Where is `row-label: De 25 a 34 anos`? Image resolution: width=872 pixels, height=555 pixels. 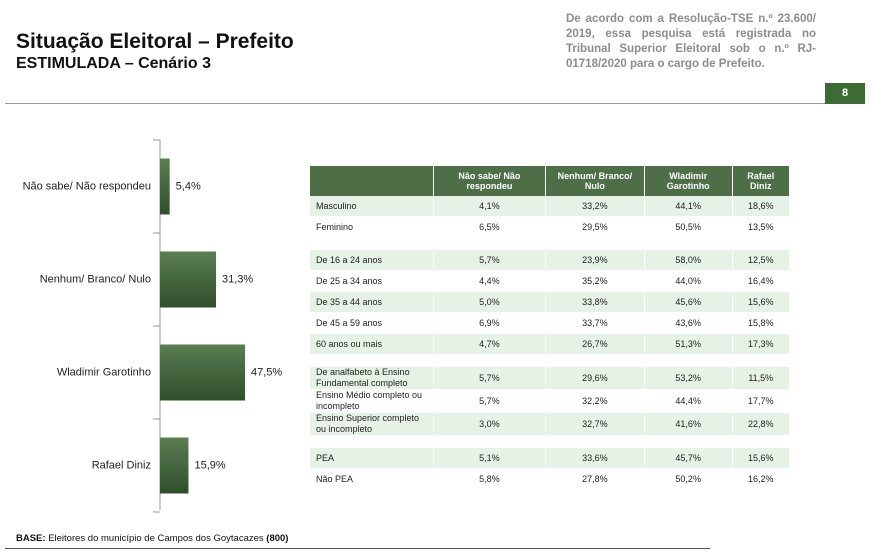 row-label: De 25 a 34 anos is located at coordinates (372, 281).